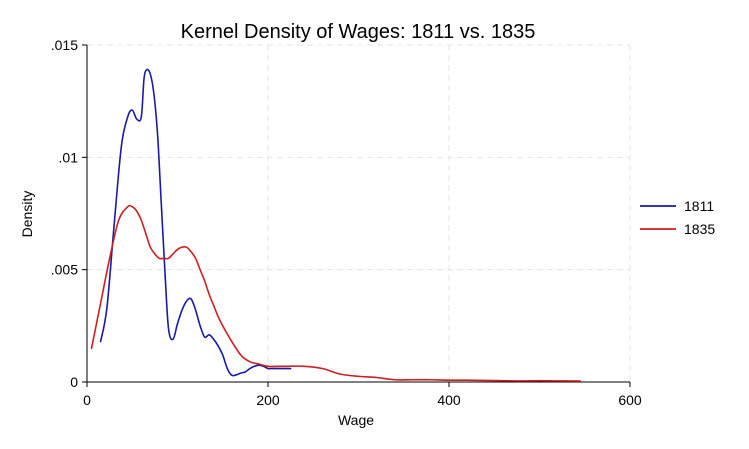 The width and height of the screenshot is (749, 449). I want to click on y-tick-label: 0, so click(74, 382).